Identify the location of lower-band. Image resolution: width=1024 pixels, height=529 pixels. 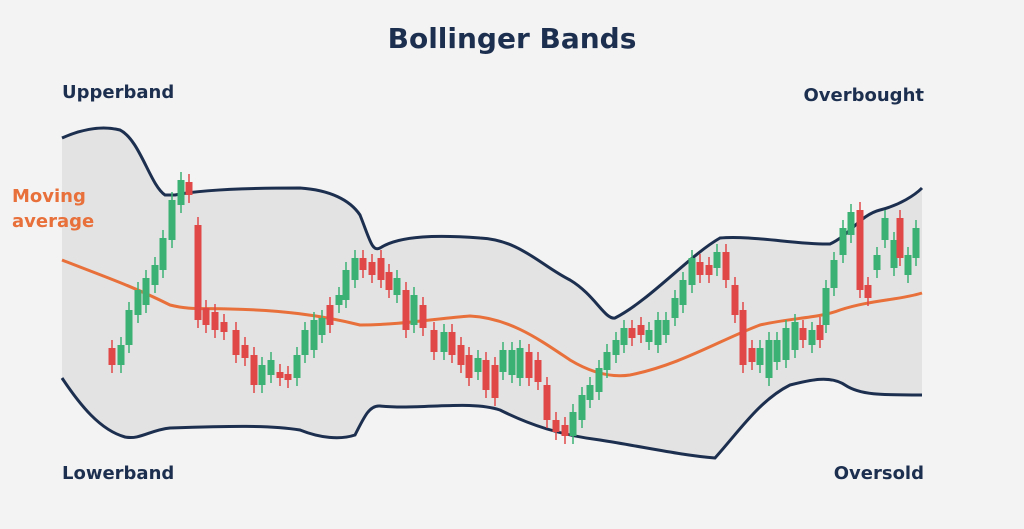
(491, 418).